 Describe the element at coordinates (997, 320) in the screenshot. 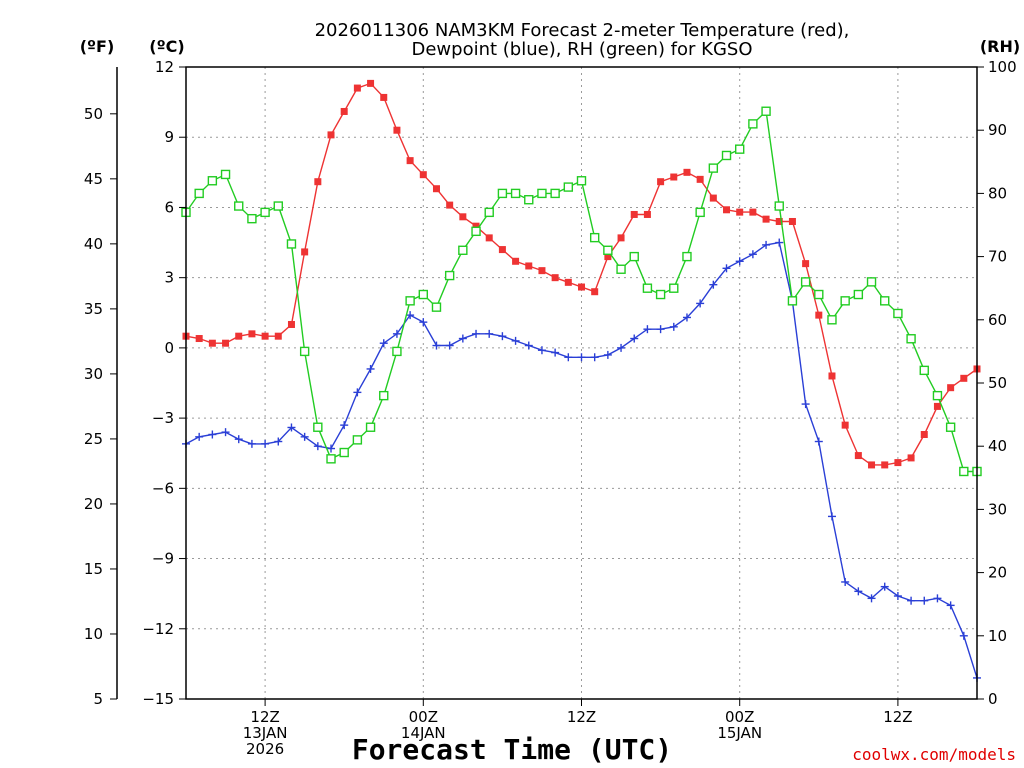

I see `rh-tick-label: 60` at that location.